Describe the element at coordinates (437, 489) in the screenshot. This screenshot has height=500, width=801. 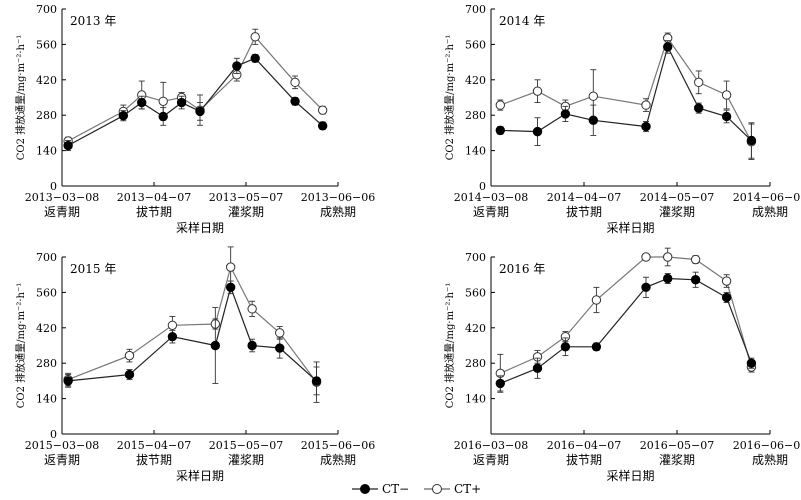
I see `legend-marker-ct-plus` at that location.